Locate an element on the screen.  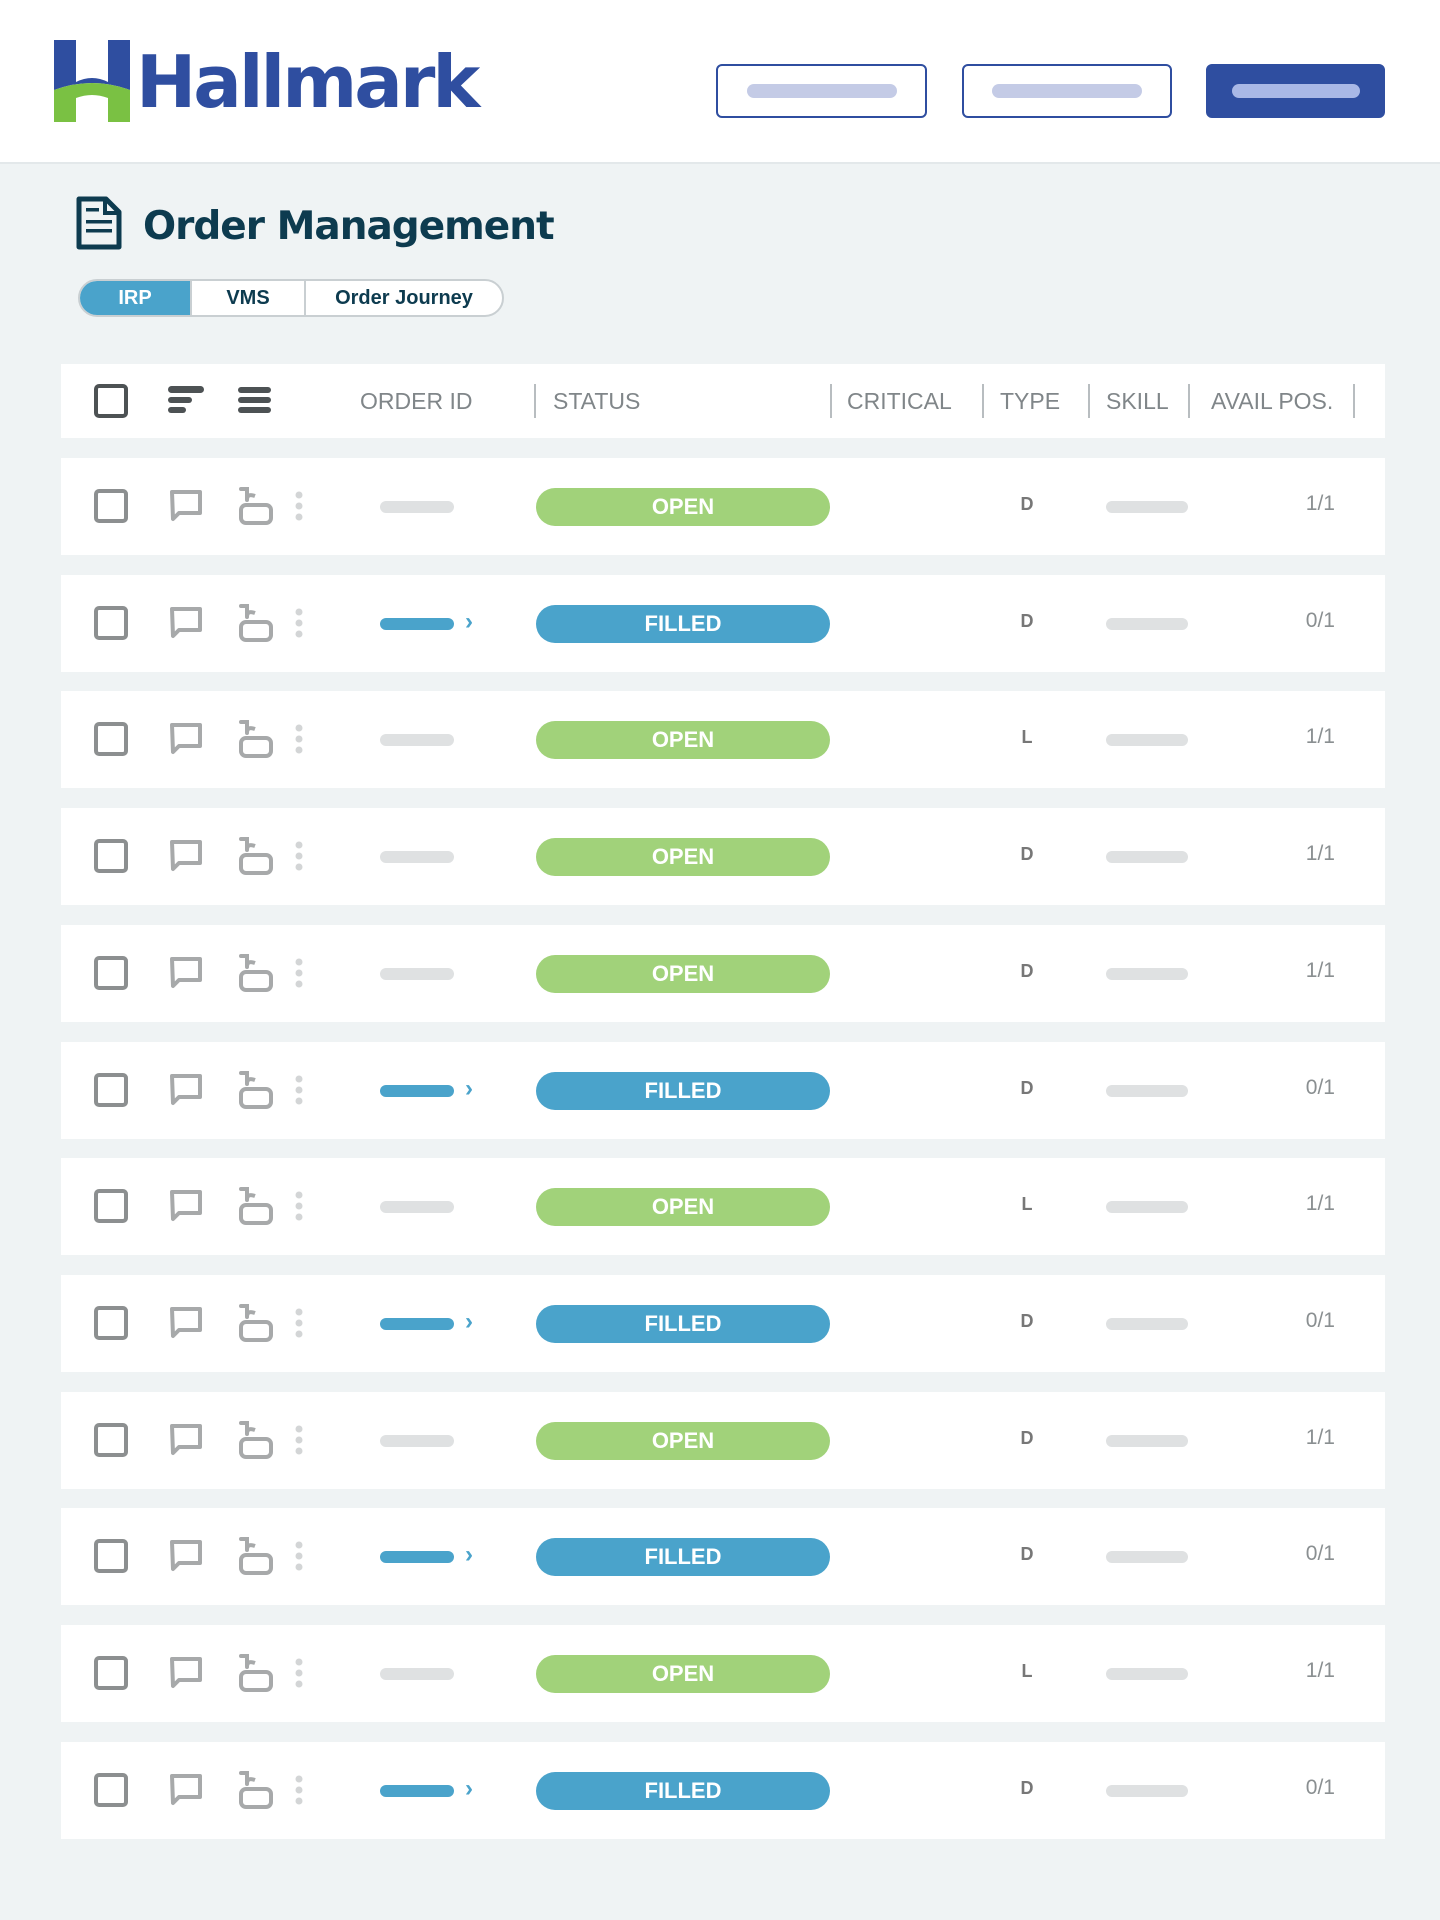
column-skill: SKILL is located at coordinates (1137, 401).